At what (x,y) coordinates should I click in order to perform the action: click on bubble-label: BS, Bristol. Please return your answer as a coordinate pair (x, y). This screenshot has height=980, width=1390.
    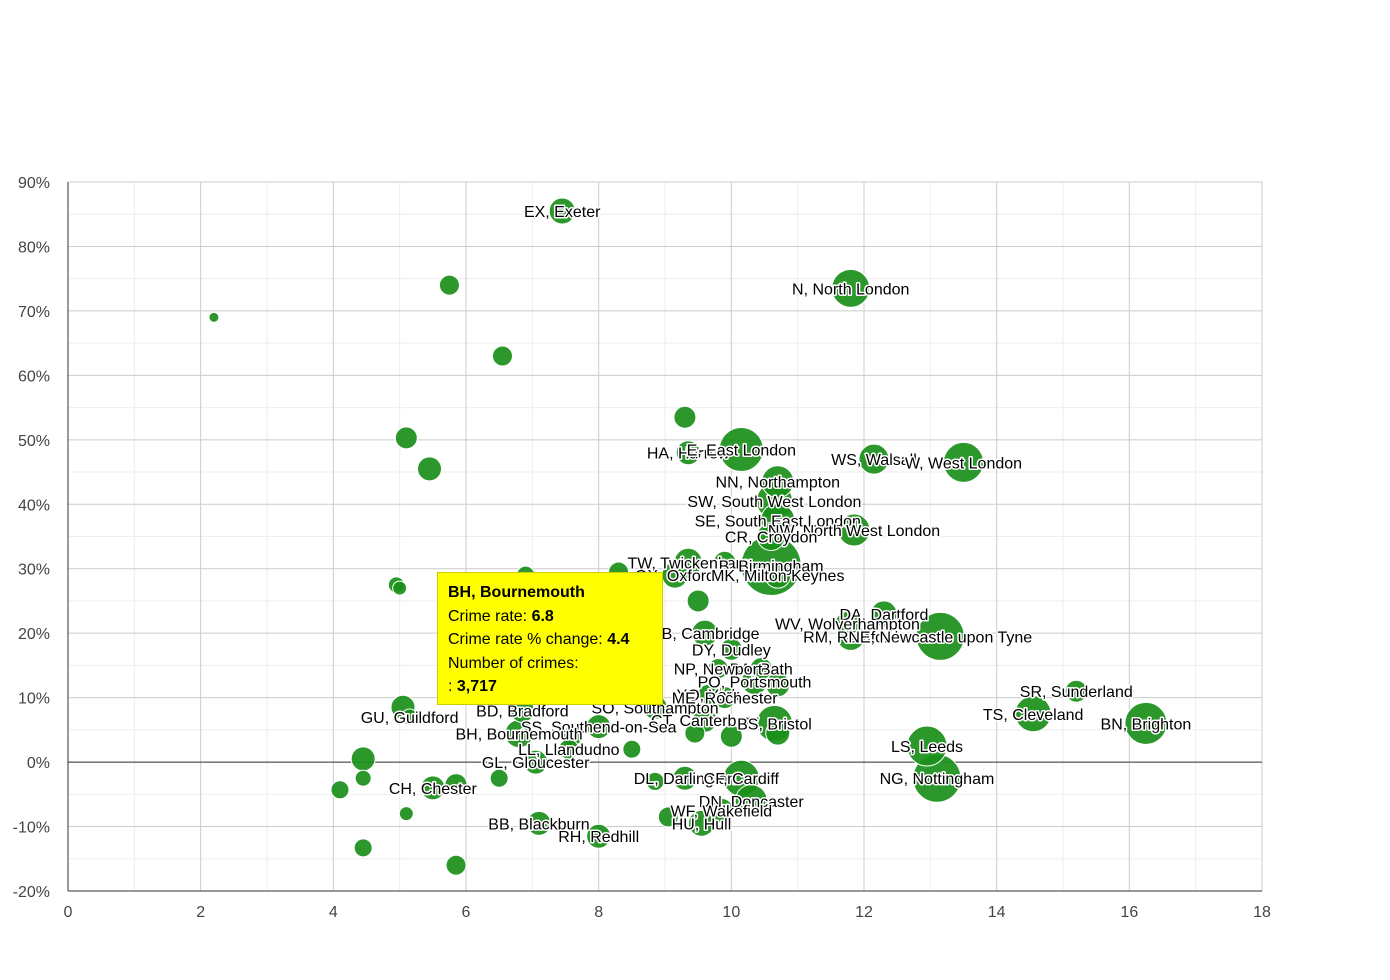
    Looking at the image, I should click on (774, 724).